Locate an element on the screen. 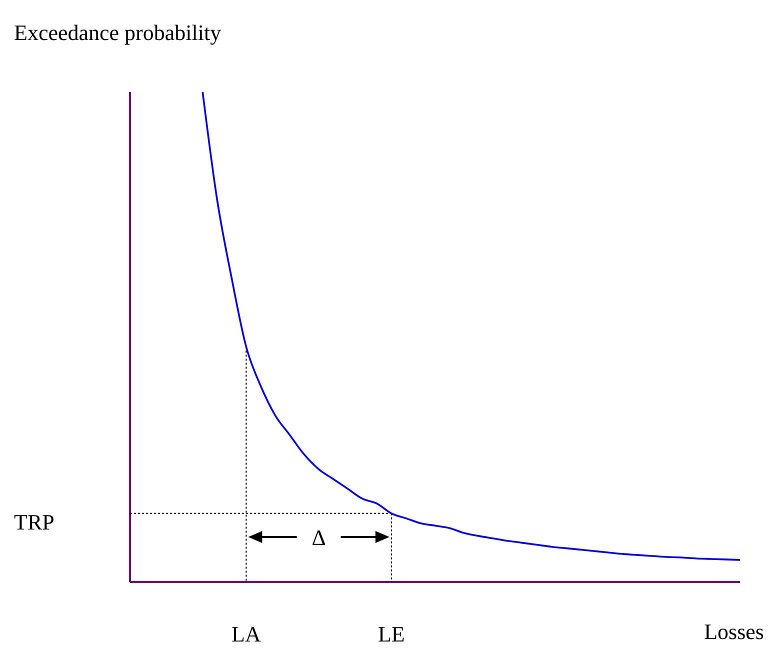 The height and width of the screenshot is (649, 769). y-axis-title: Exceedance probability is located at coordinates (118, 32).